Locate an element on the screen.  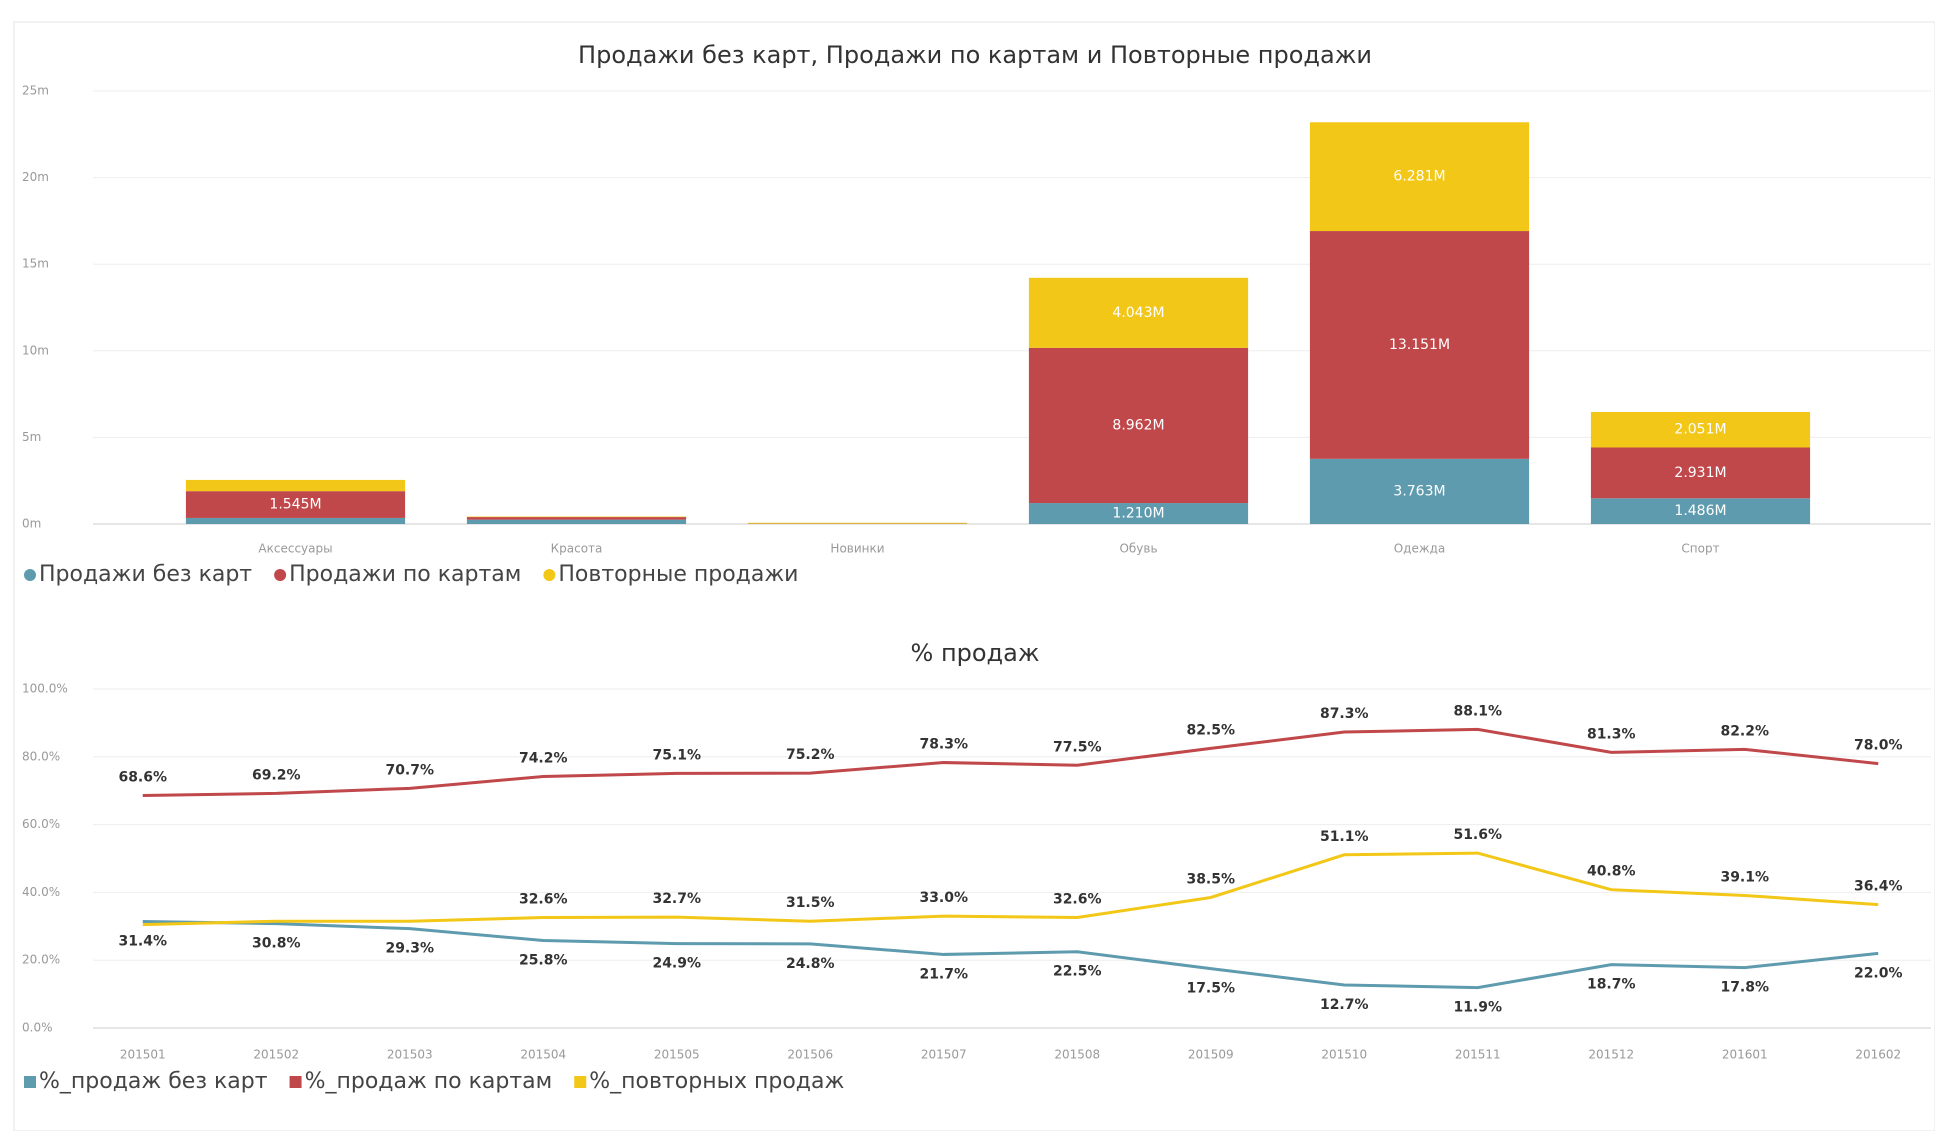
y-tick-label: 80.0% is located at coordinates (41, 756).